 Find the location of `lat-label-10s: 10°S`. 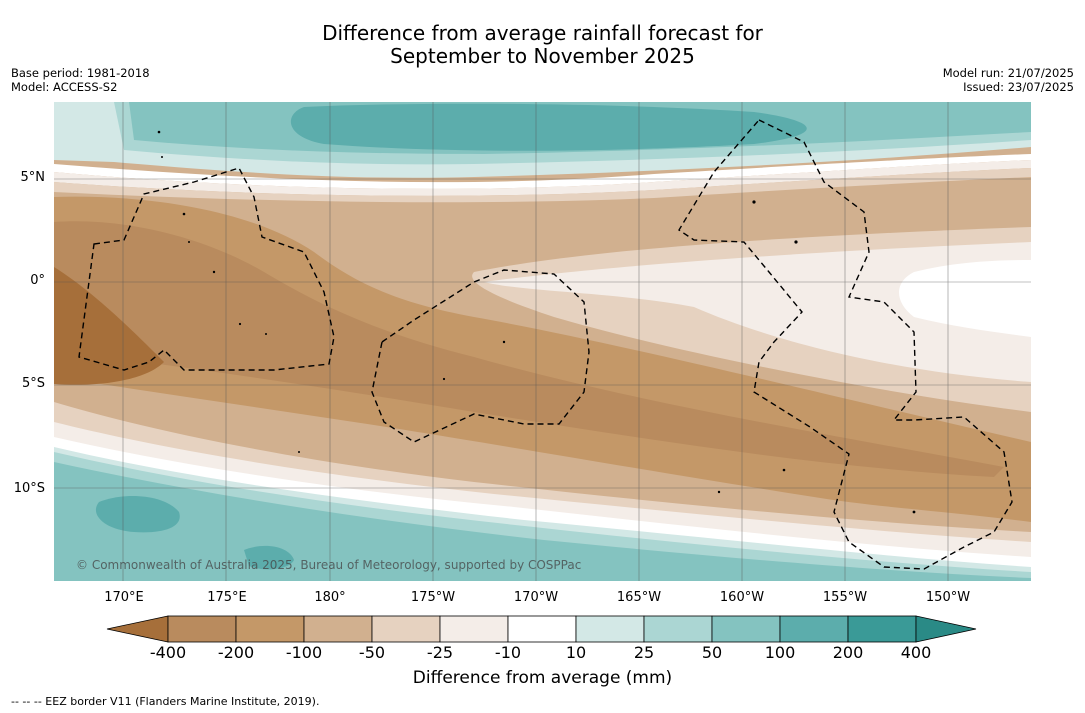

lat-label-10s: 10°S is located at coordinates (29, 488).